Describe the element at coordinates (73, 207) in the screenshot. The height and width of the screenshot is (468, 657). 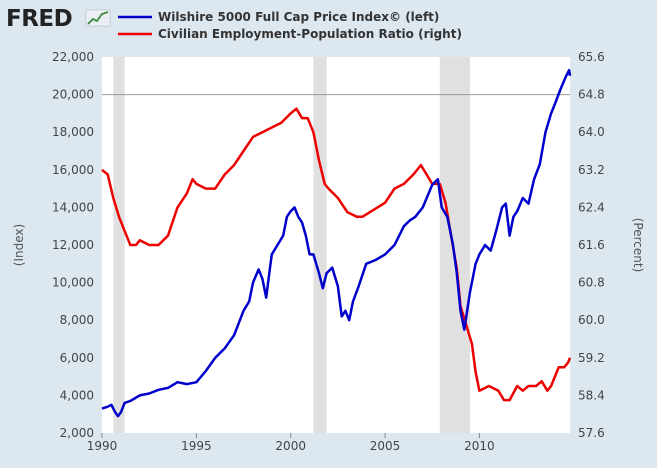
I see `left-tick-label: 14,000` at that location.